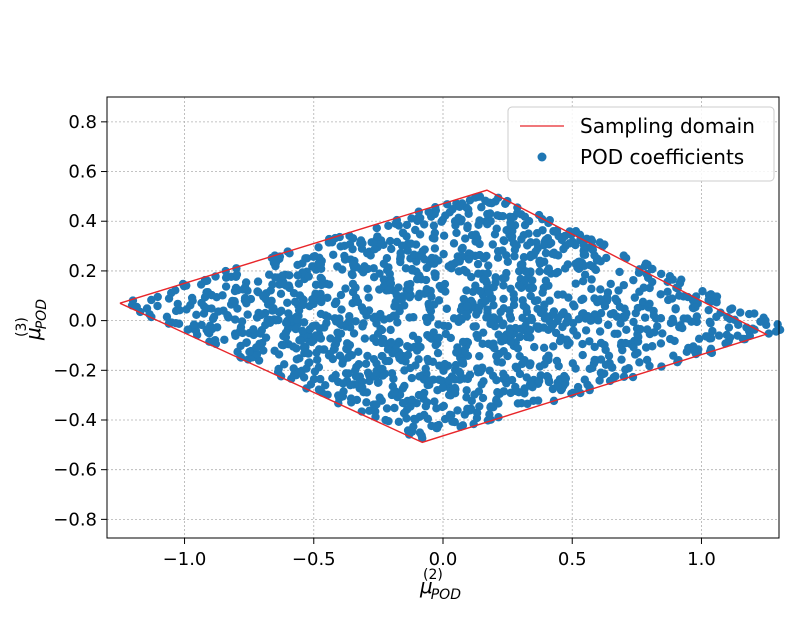 This screenshot has height=620, width=810. Describe the element at coordinates (33, 334) in the screenshot. I see `y-axis-label-base: μ` at that location.